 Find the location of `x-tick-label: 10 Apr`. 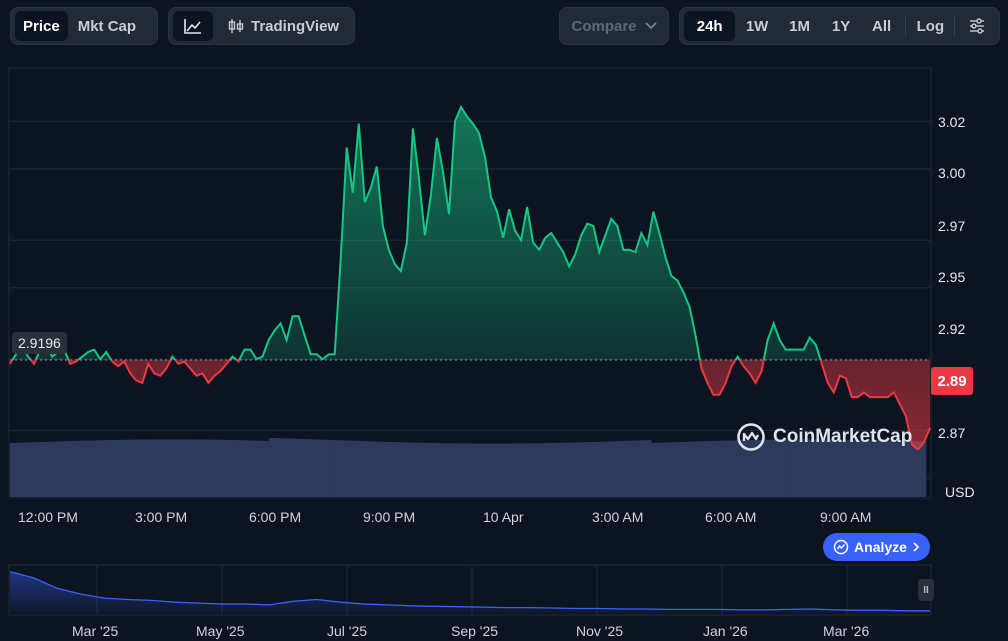

x-tick-label: 10 Apr is located at coordinates (503, 517).